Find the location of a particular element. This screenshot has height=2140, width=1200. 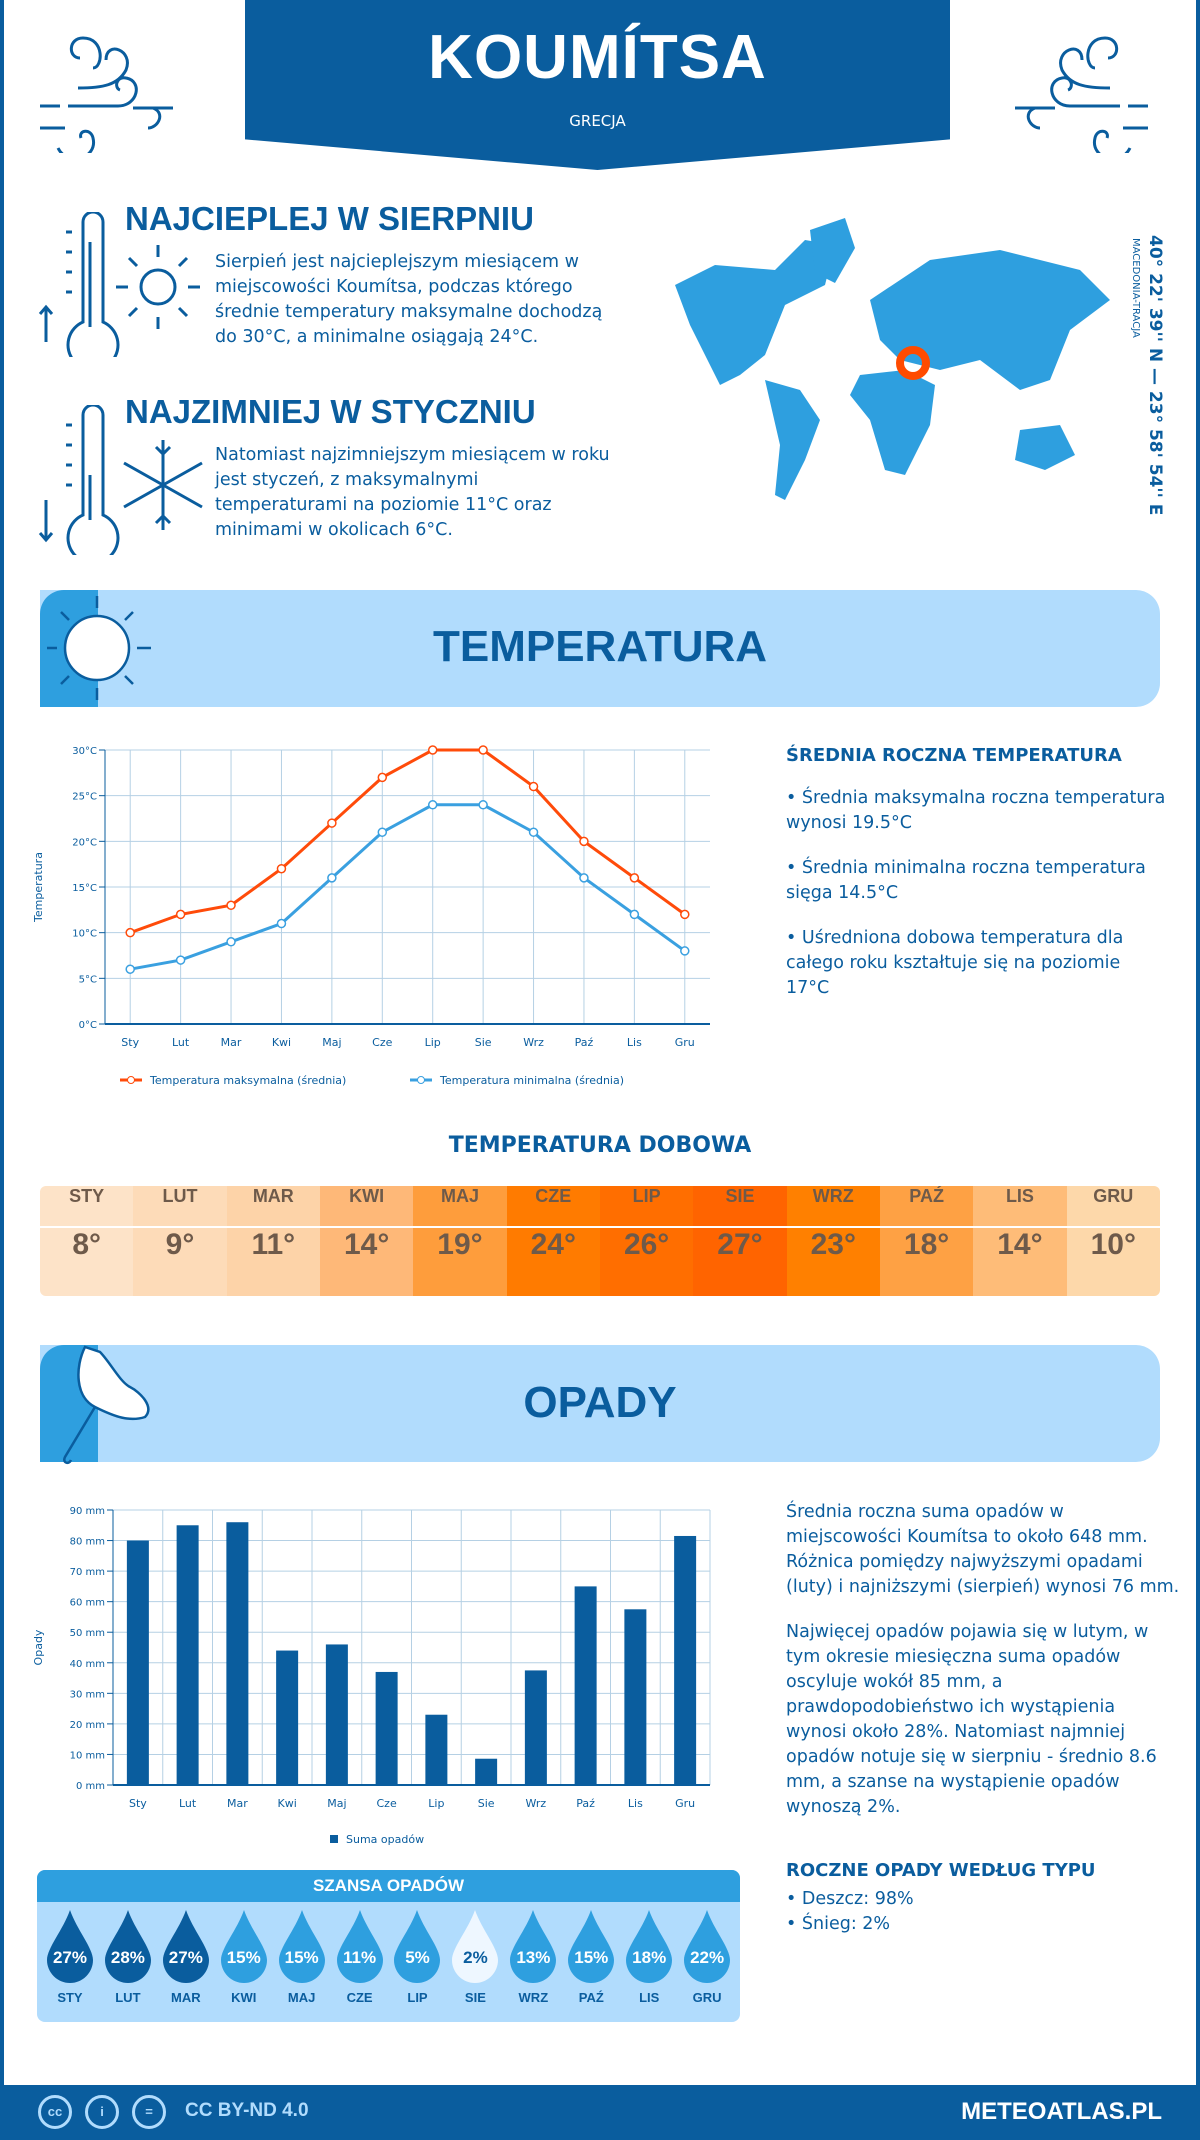

precip-type-title: ROCZNE OPADY WEDŁUG TYPU is located at coordinates (941, 1870).